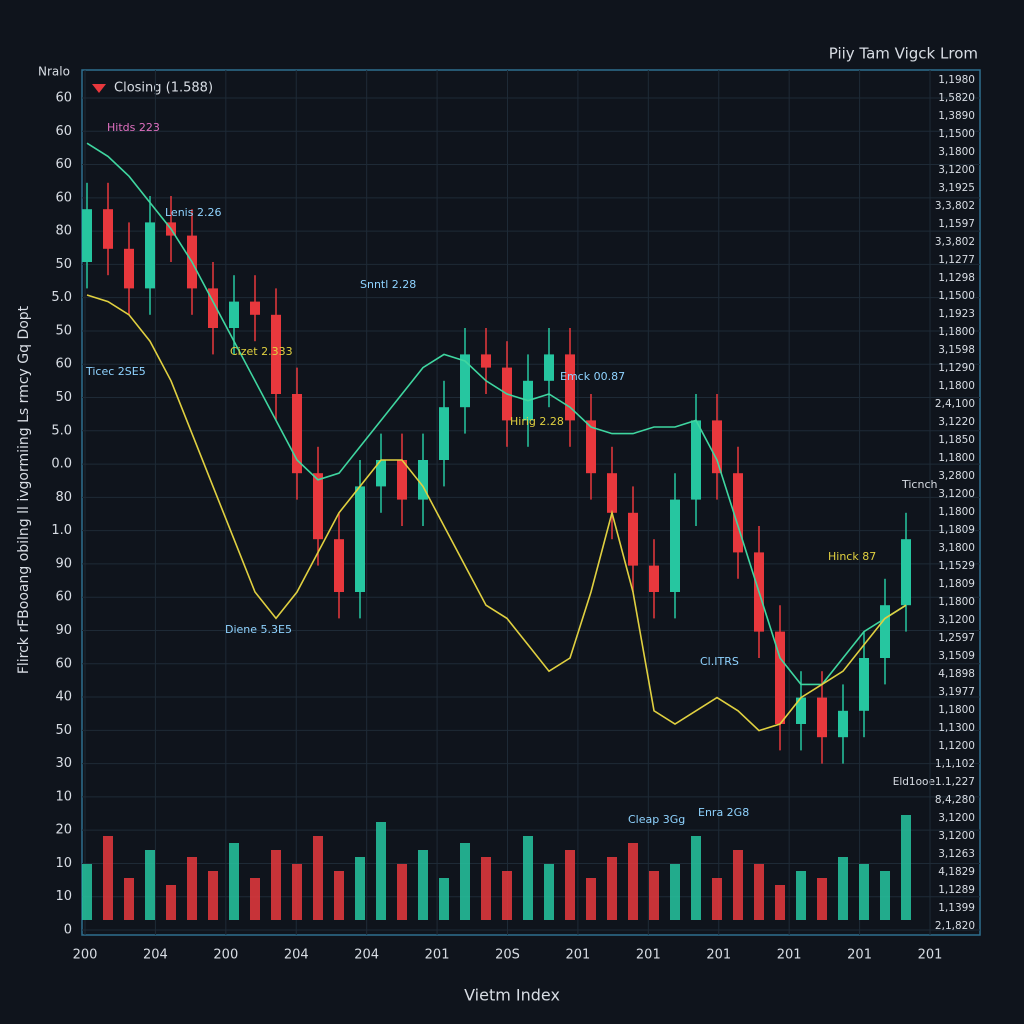  I want to click on right-axis-label: 1,1529, so click(956, 566).